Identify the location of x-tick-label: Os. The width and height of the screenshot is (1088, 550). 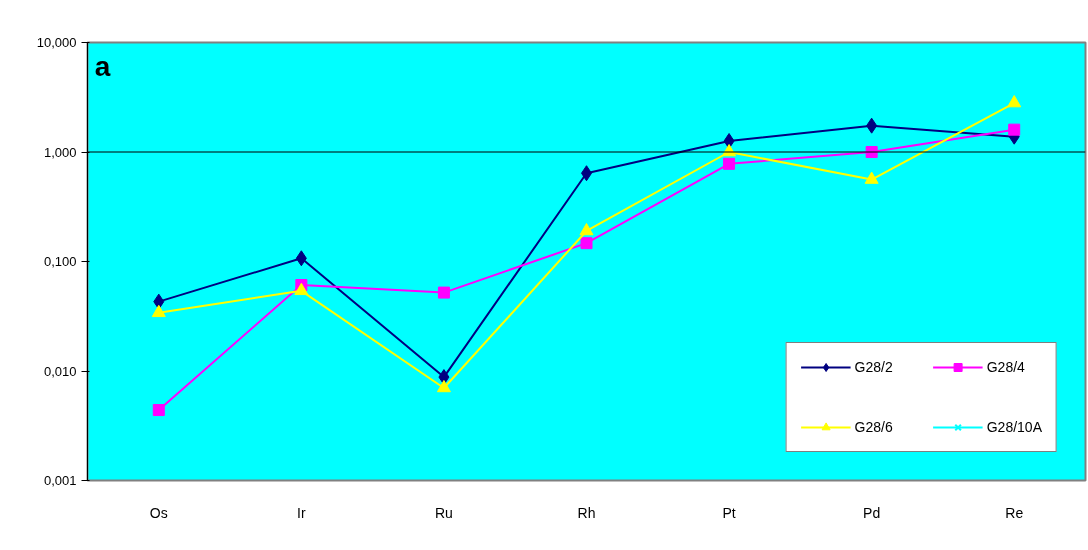
(158, 512).